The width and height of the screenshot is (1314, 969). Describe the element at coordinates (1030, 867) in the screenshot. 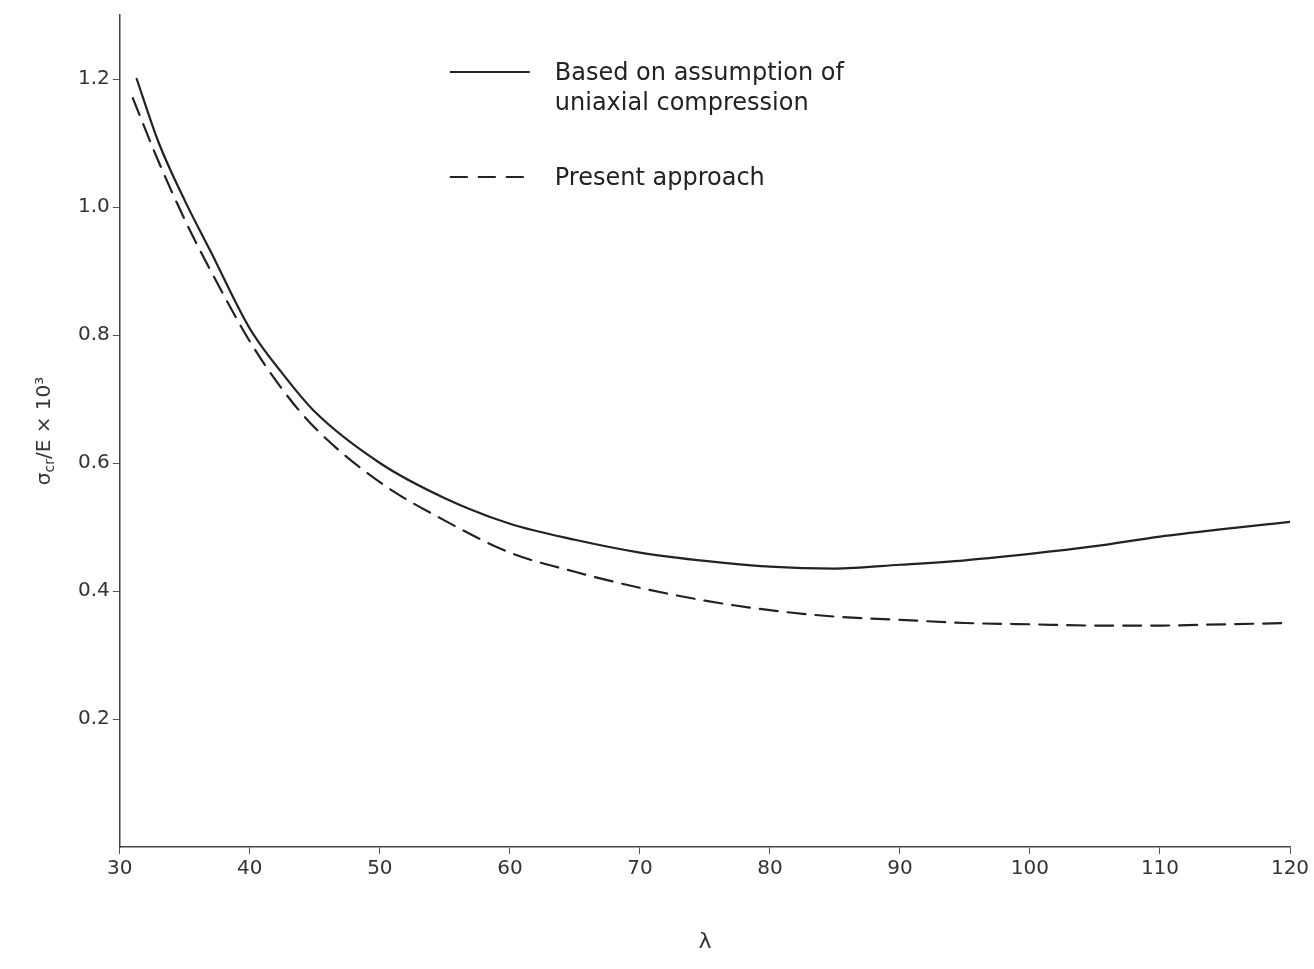

I see `x-tick-label: 100` at that location.